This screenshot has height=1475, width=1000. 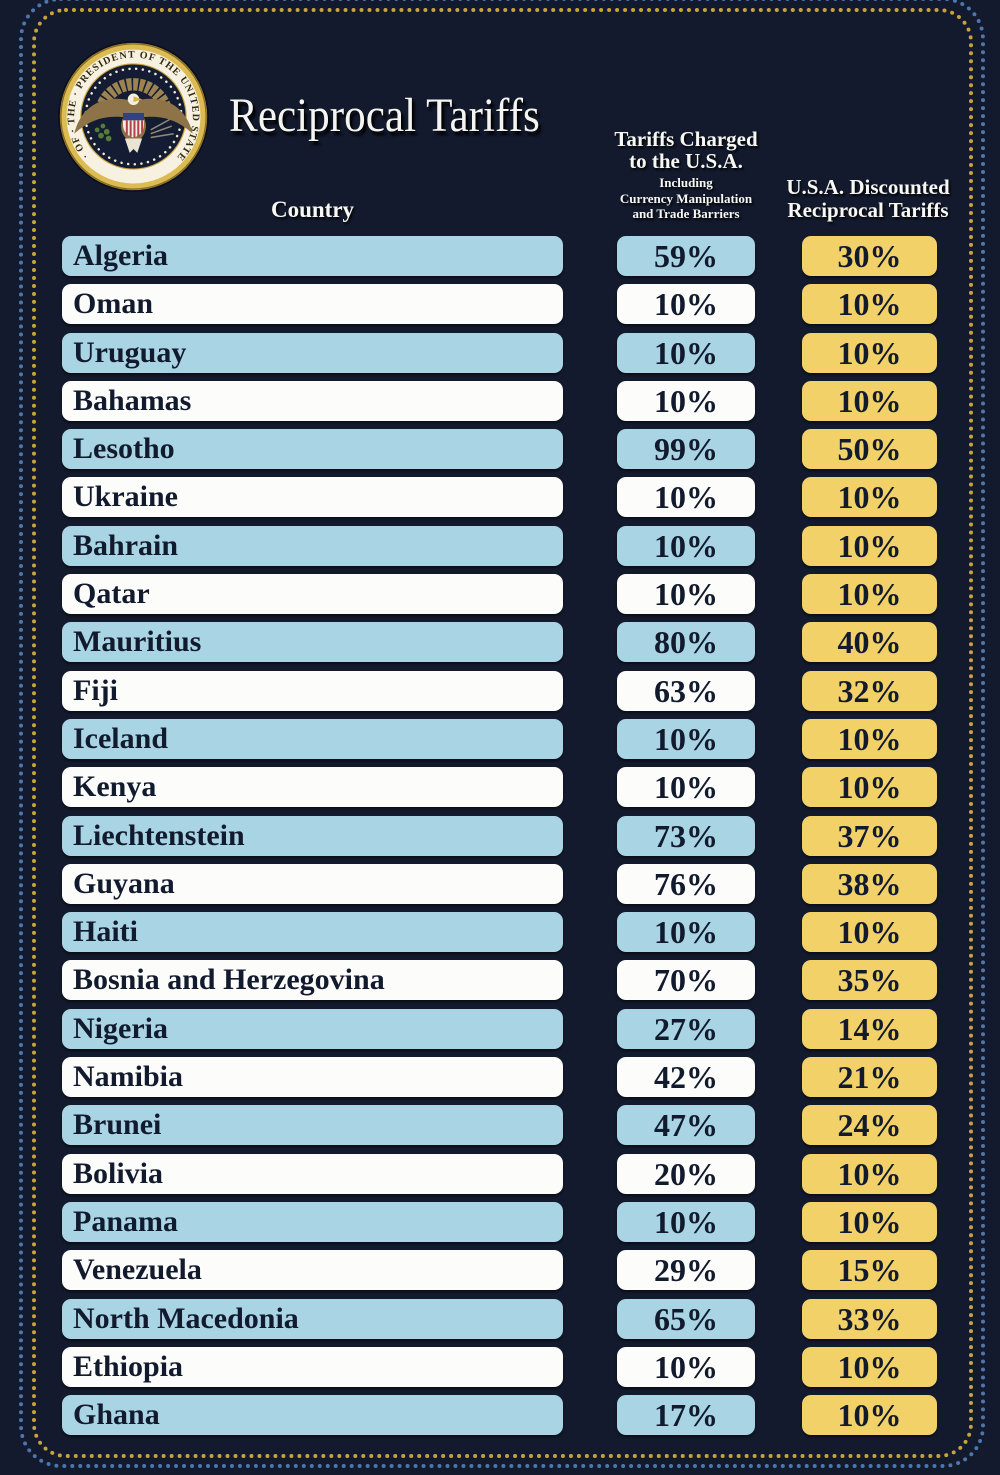 I want to click on country-cell: Qatar, so click(x=312, y=594).